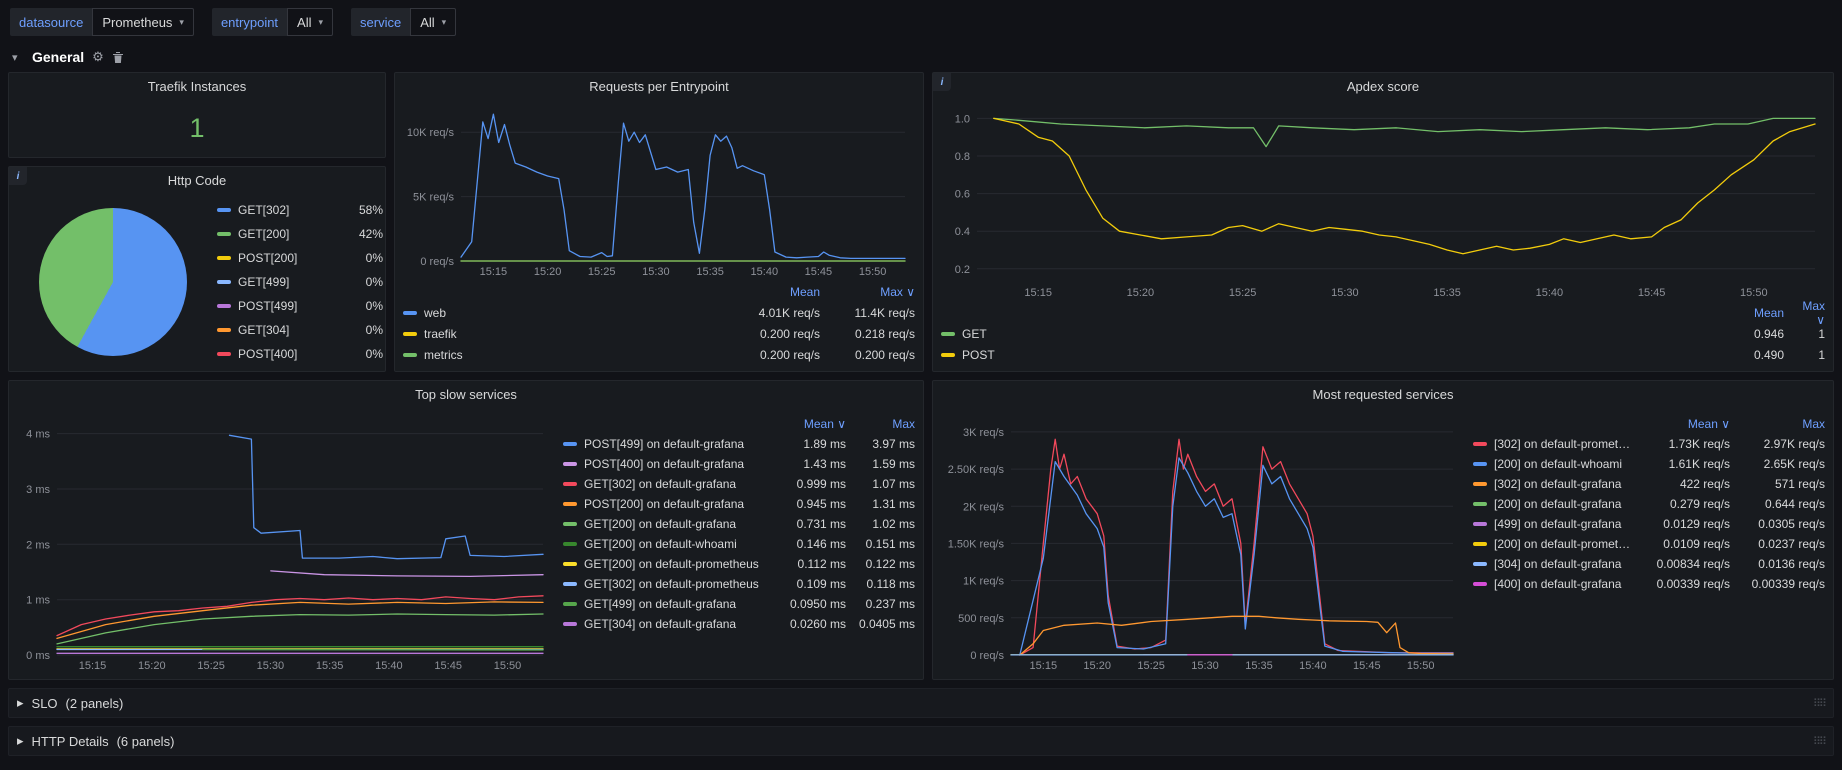 The width and height of the screenshot is (1842, 770). I want to click on panel-title: Traefik Instances, so click(197, 86).